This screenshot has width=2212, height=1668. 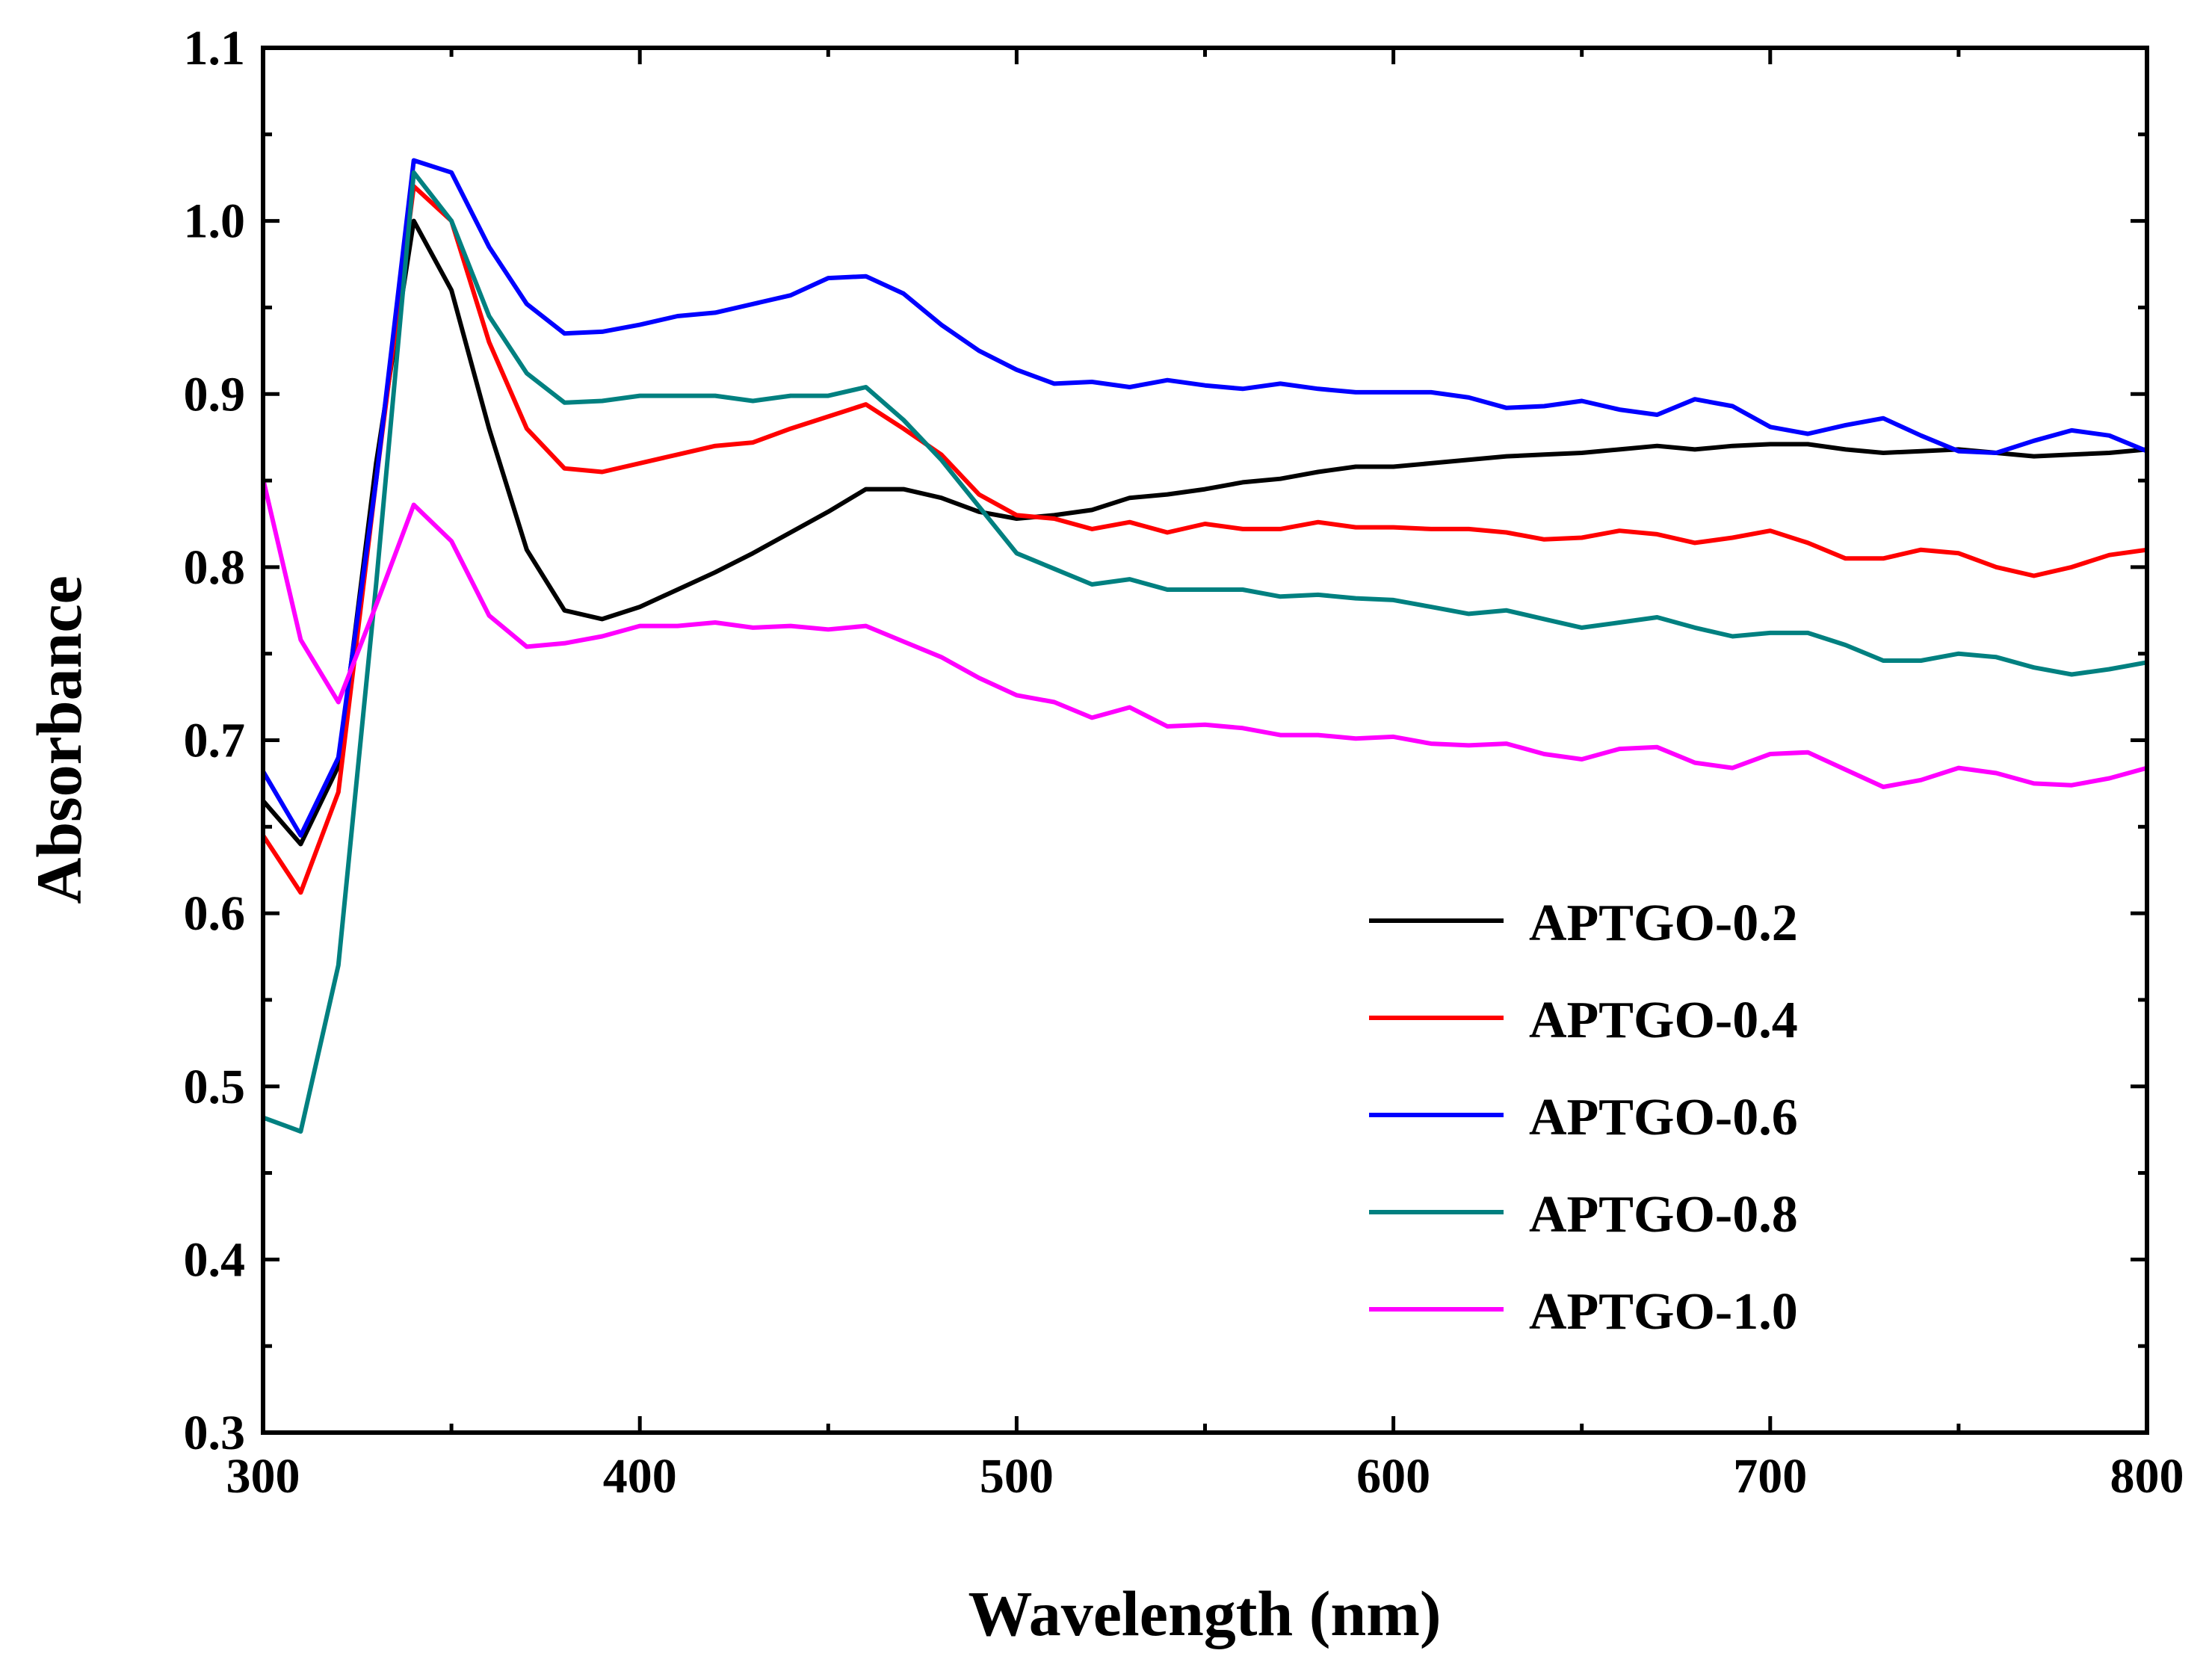 What do you see at coordinates (1663, 923) in the screenshot?
I see `legend-label: APTGO-0.2` at bounding box center [1663, 923].